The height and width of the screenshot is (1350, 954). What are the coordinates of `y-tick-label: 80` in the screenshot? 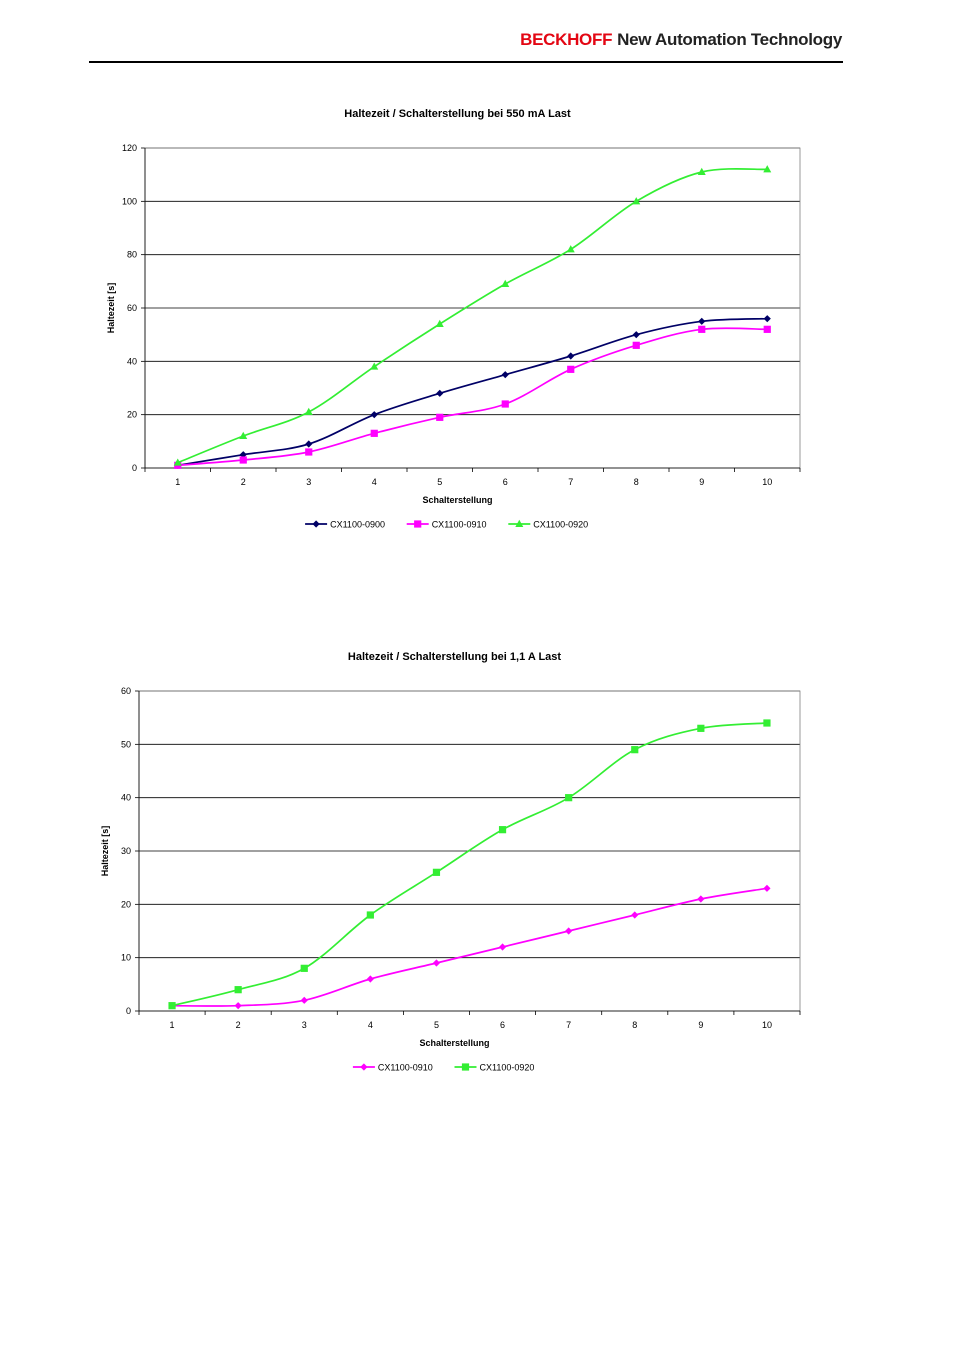 It's located at (132, 255).